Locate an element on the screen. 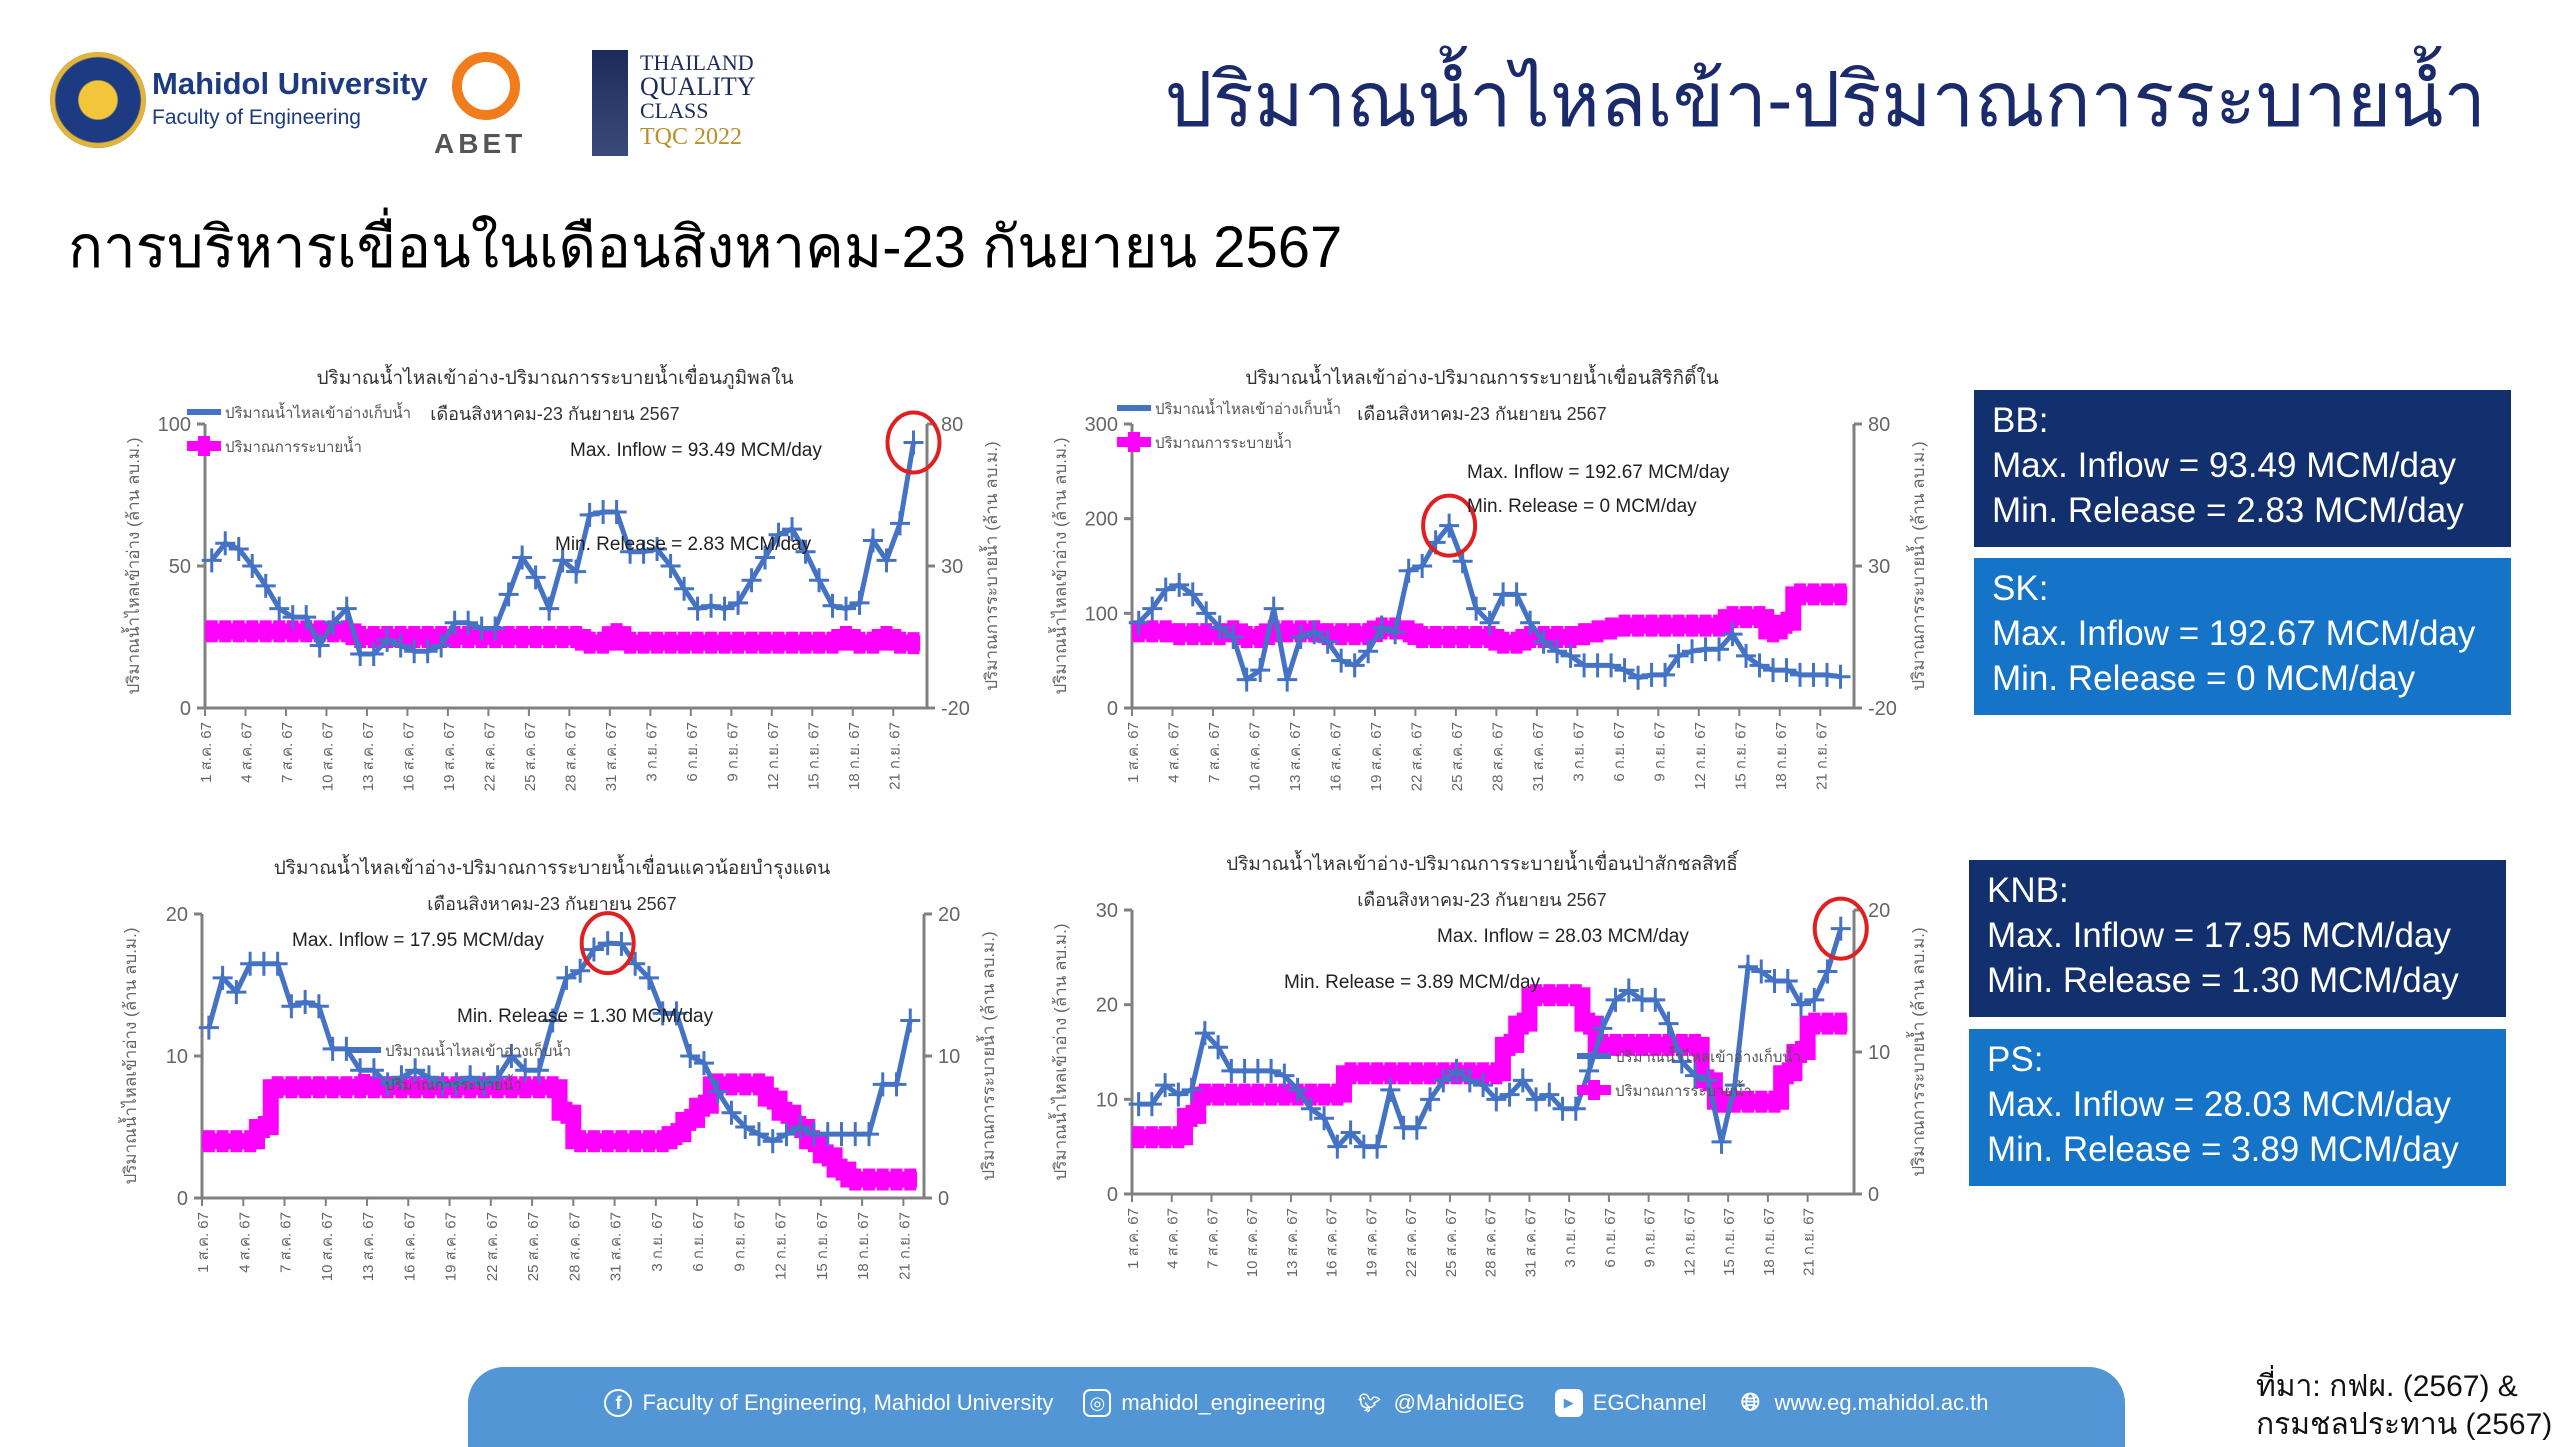 Image resolution: width=2560 pixels, height=1447 pixels. x-tick-label: 13 ส.ค. 67 is located at coordinates (368, 756).